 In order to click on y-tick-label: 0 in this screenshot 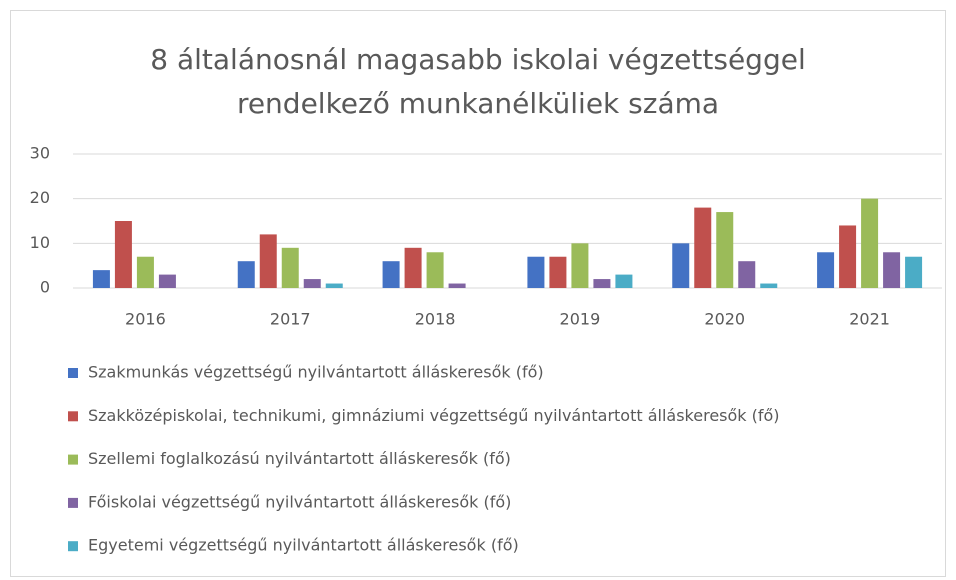, I will do `click(45, 287)`.